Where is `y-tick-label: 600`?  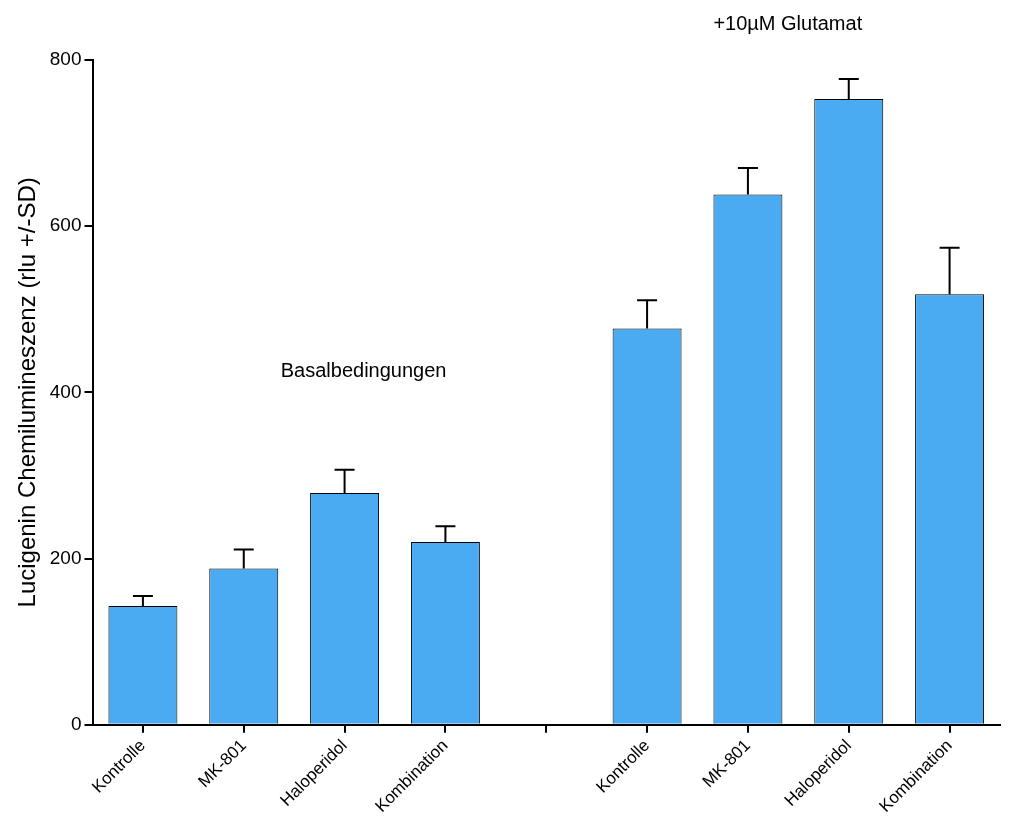 y-tick-label: 600 is located at coordinates (65, 225).